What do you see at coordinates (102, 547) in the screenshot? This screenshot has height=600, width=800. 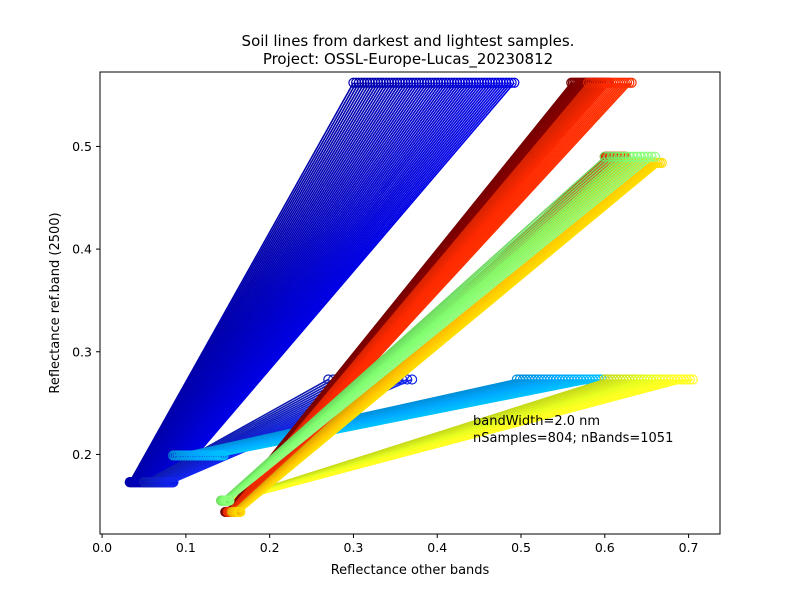 I see `x-tick-label: 0.0` at bounding box center [102, 547].